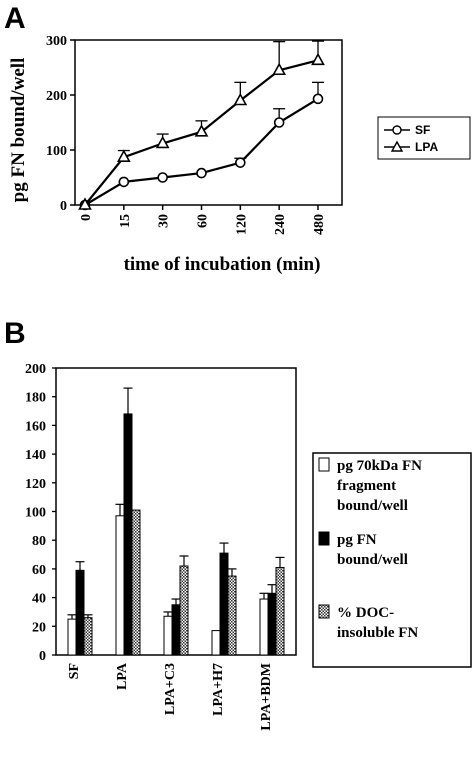  What do you see at coordinates (201, 151) in the screenshot?
I see `panel-a-sf-line` at bounding box center [201, 151].